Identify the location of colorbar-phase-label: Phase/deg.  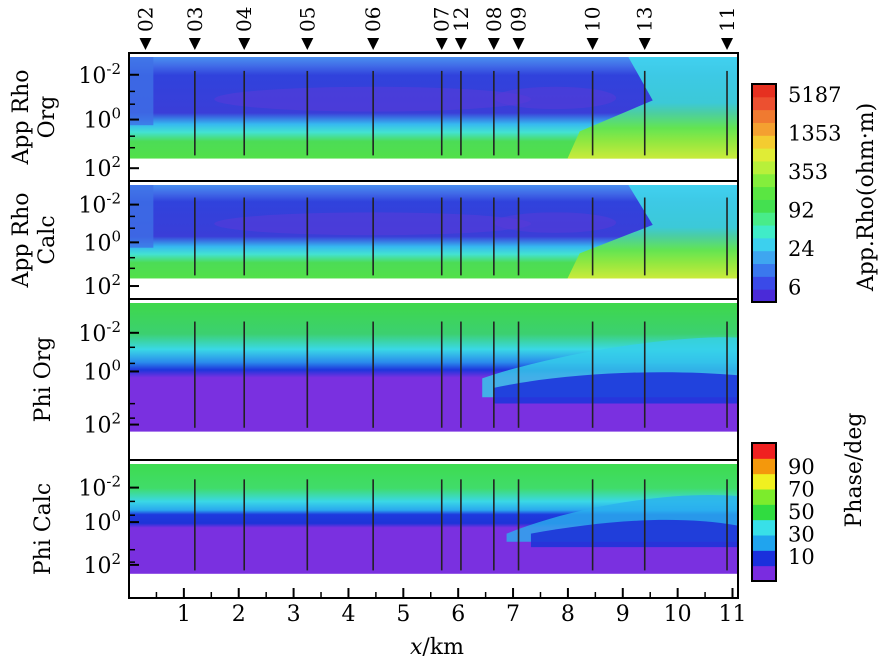
(854, 470).